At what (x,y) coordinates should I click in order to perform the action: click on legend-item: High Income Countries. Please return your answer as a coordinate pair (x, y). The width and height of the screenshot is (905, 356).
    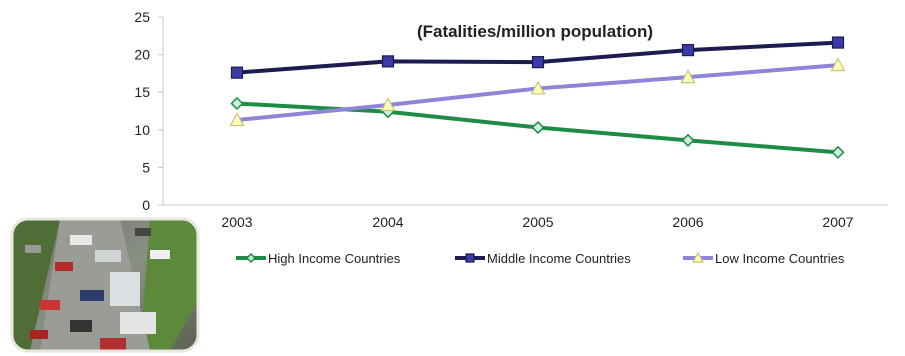
    Looking at the image, I should click on (318, 258).